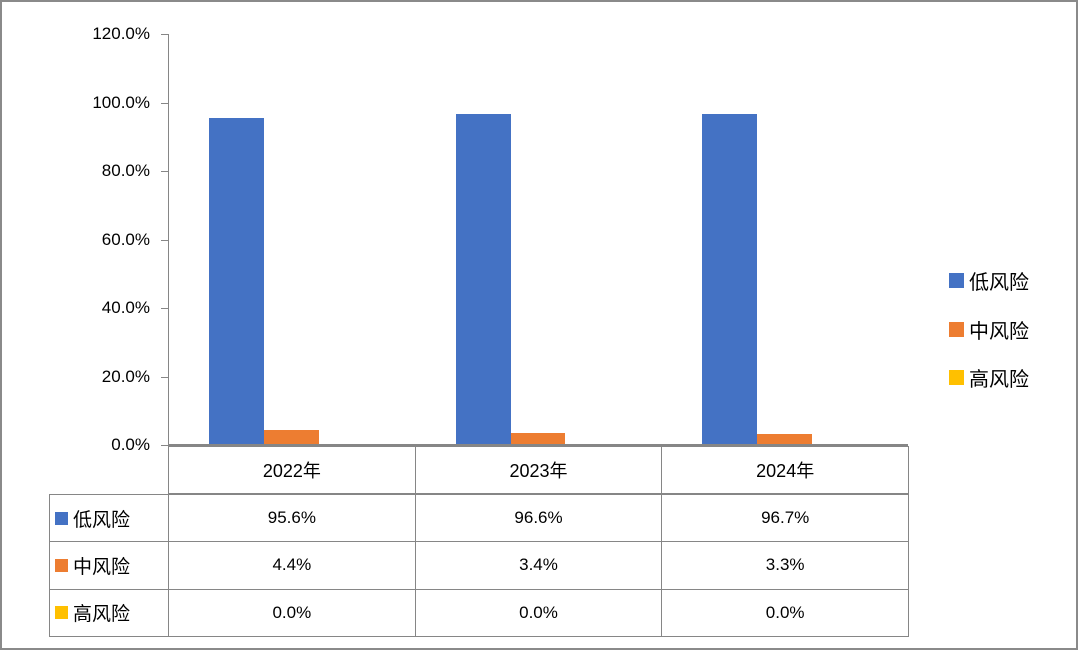  What do you see at coordinates (121, 102) in the screenshot?
I see `y-tick-label: 100.0%` at bounding box center [121, 102].